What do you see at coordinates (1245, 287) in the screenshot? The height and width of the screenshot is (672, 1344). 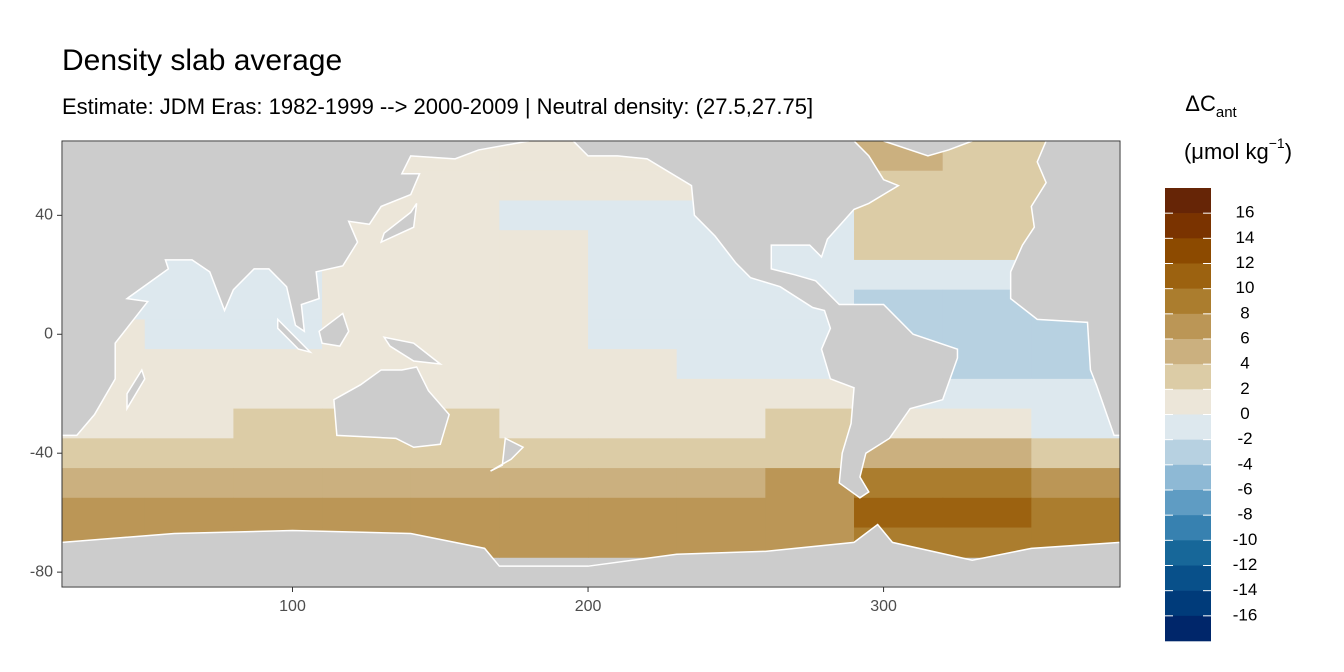 I see `colorbar-label: 10` at bounding box center [1245, 287].